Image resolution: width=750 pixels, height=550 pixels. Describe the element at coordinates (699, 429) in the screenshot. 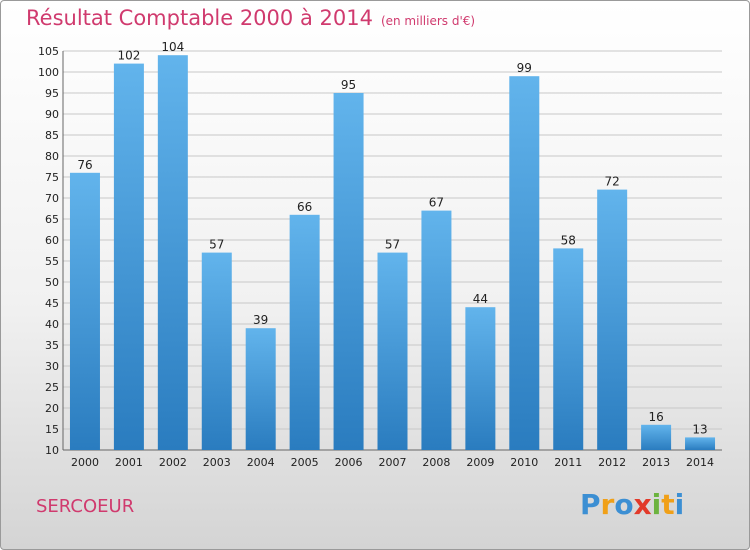

I see `bar-value-label: 13` at that location.